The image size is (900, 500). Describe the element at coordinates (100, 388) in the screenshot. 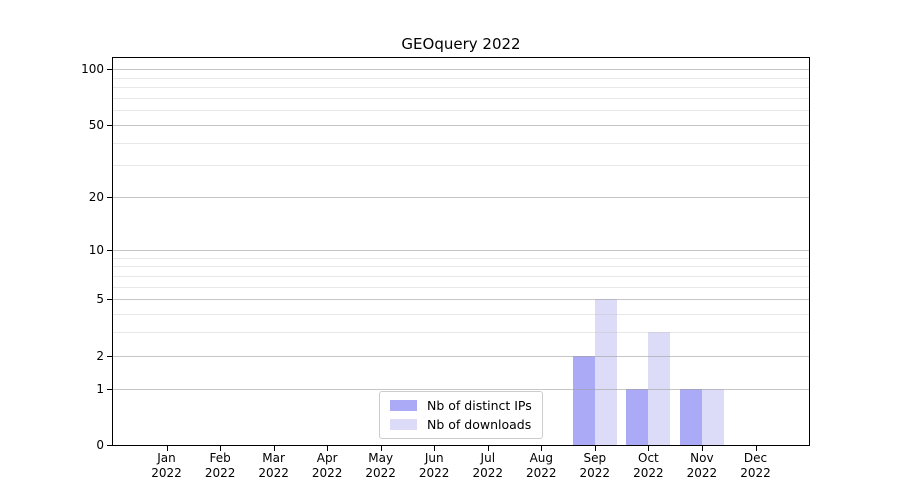

I see `y-tick-label: 1` at that location.